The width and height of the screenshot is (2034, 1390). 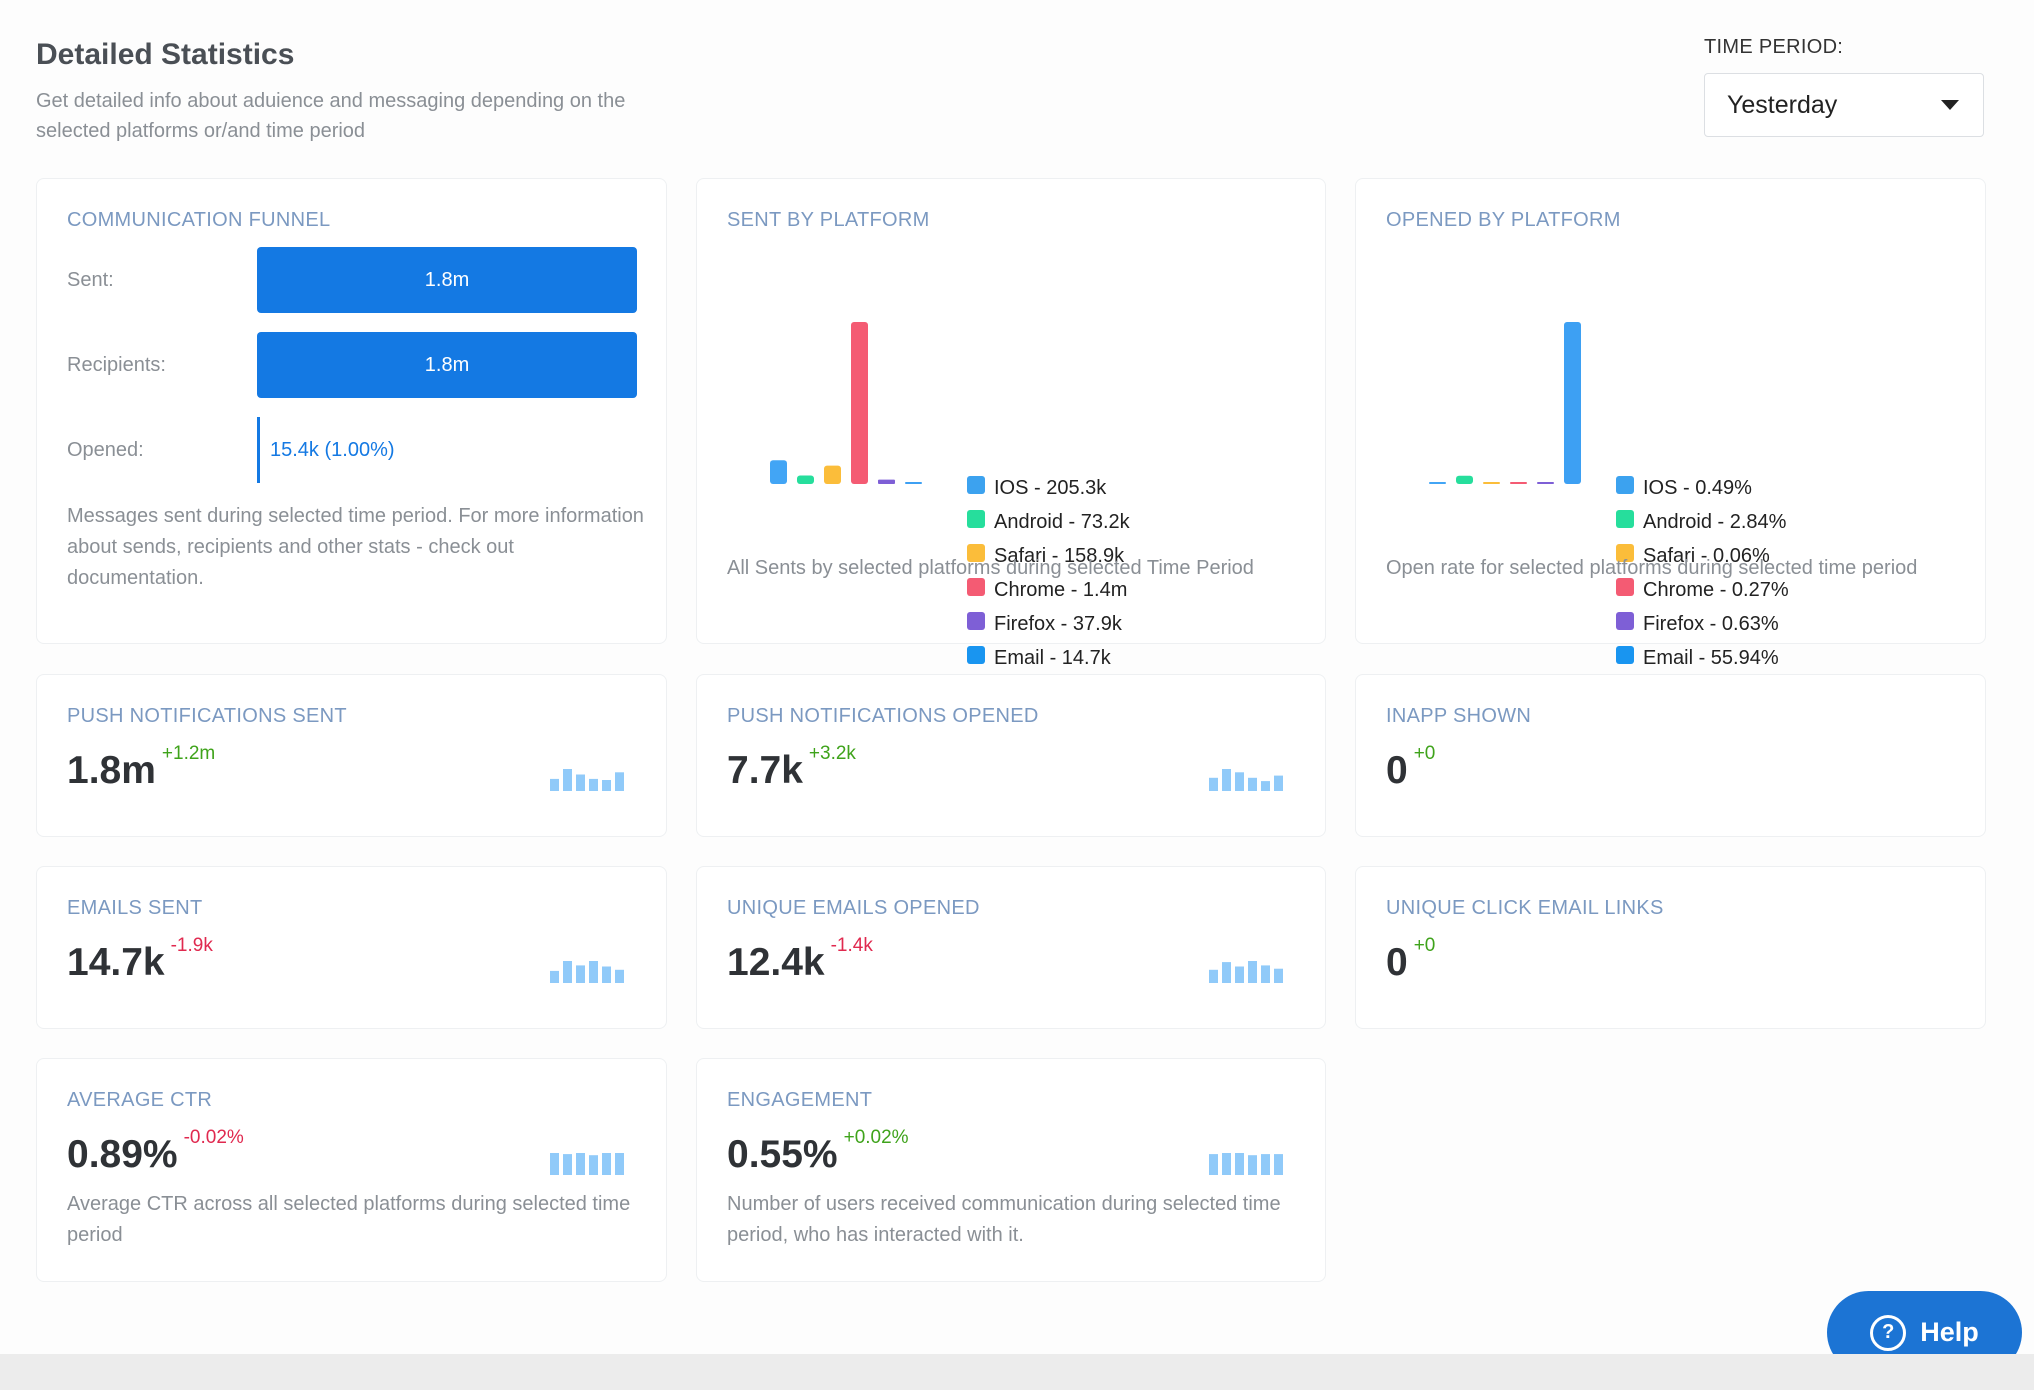 What do you see at coordinates (1048, 556) in the screenshot?
I see `legend-item-safari: Safari - 158.9k` at bounding box center [1048, 556].